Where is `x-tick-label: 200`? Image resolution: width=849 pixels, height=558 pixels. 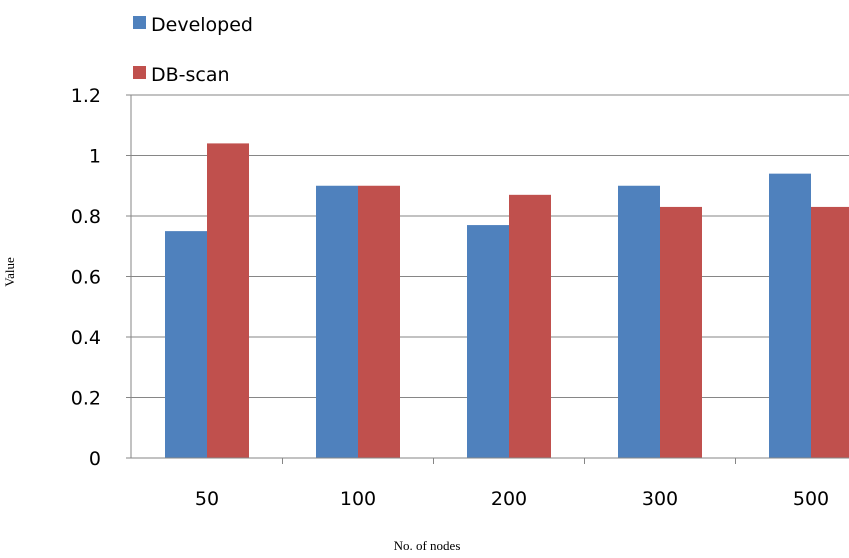
x-tick-label: 200 is located at coordinates (509, 499).